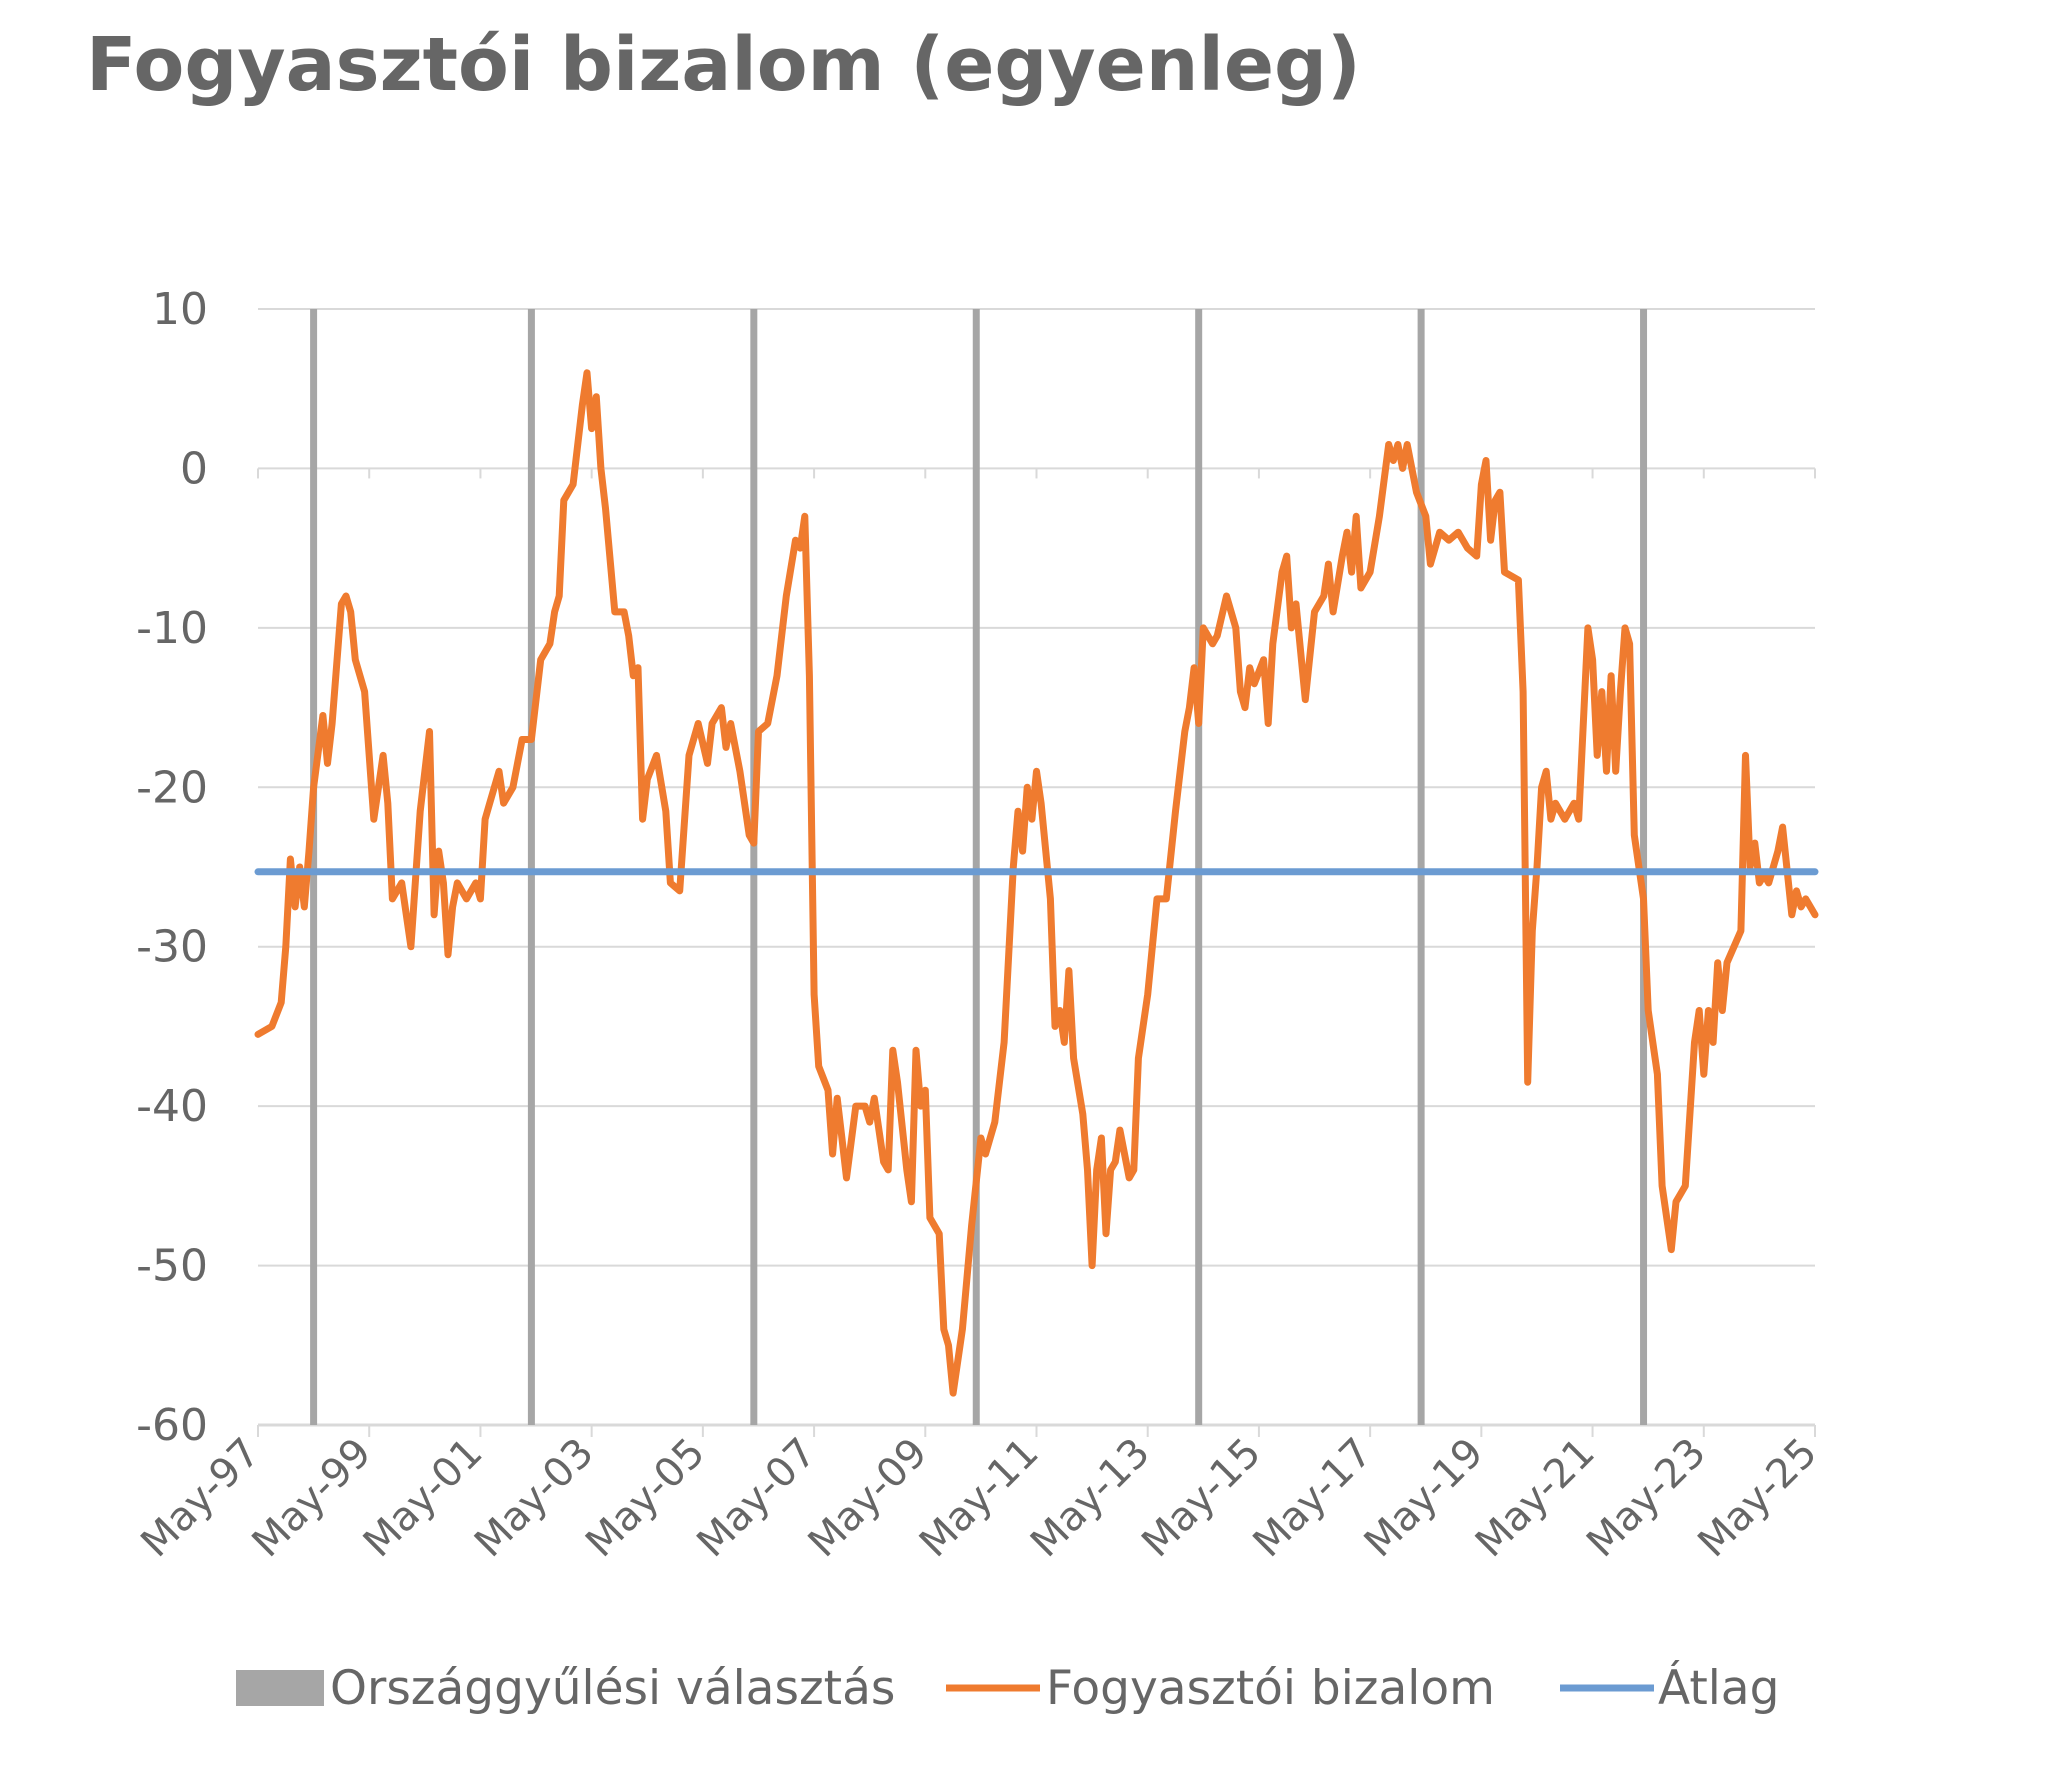  Describe the element at coordinates (172, 1425) in the screenshot. I see `y-tick-label: -60` at that location.